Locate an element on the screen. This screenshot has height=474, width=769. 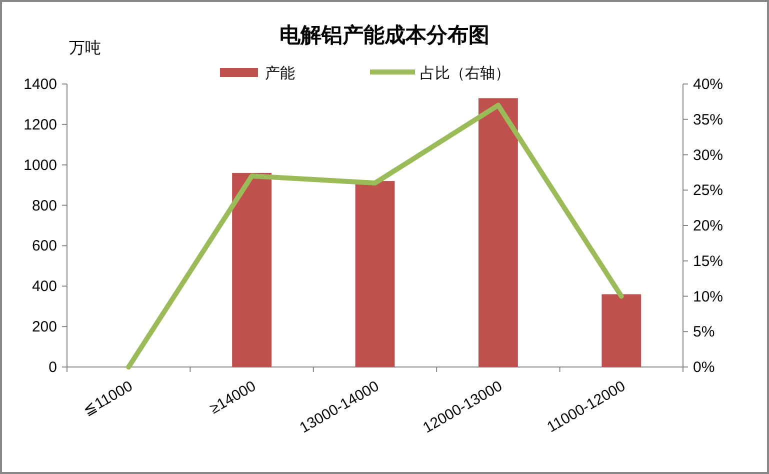
y2-tick-label: 30% is located at coordinates (708, 155).